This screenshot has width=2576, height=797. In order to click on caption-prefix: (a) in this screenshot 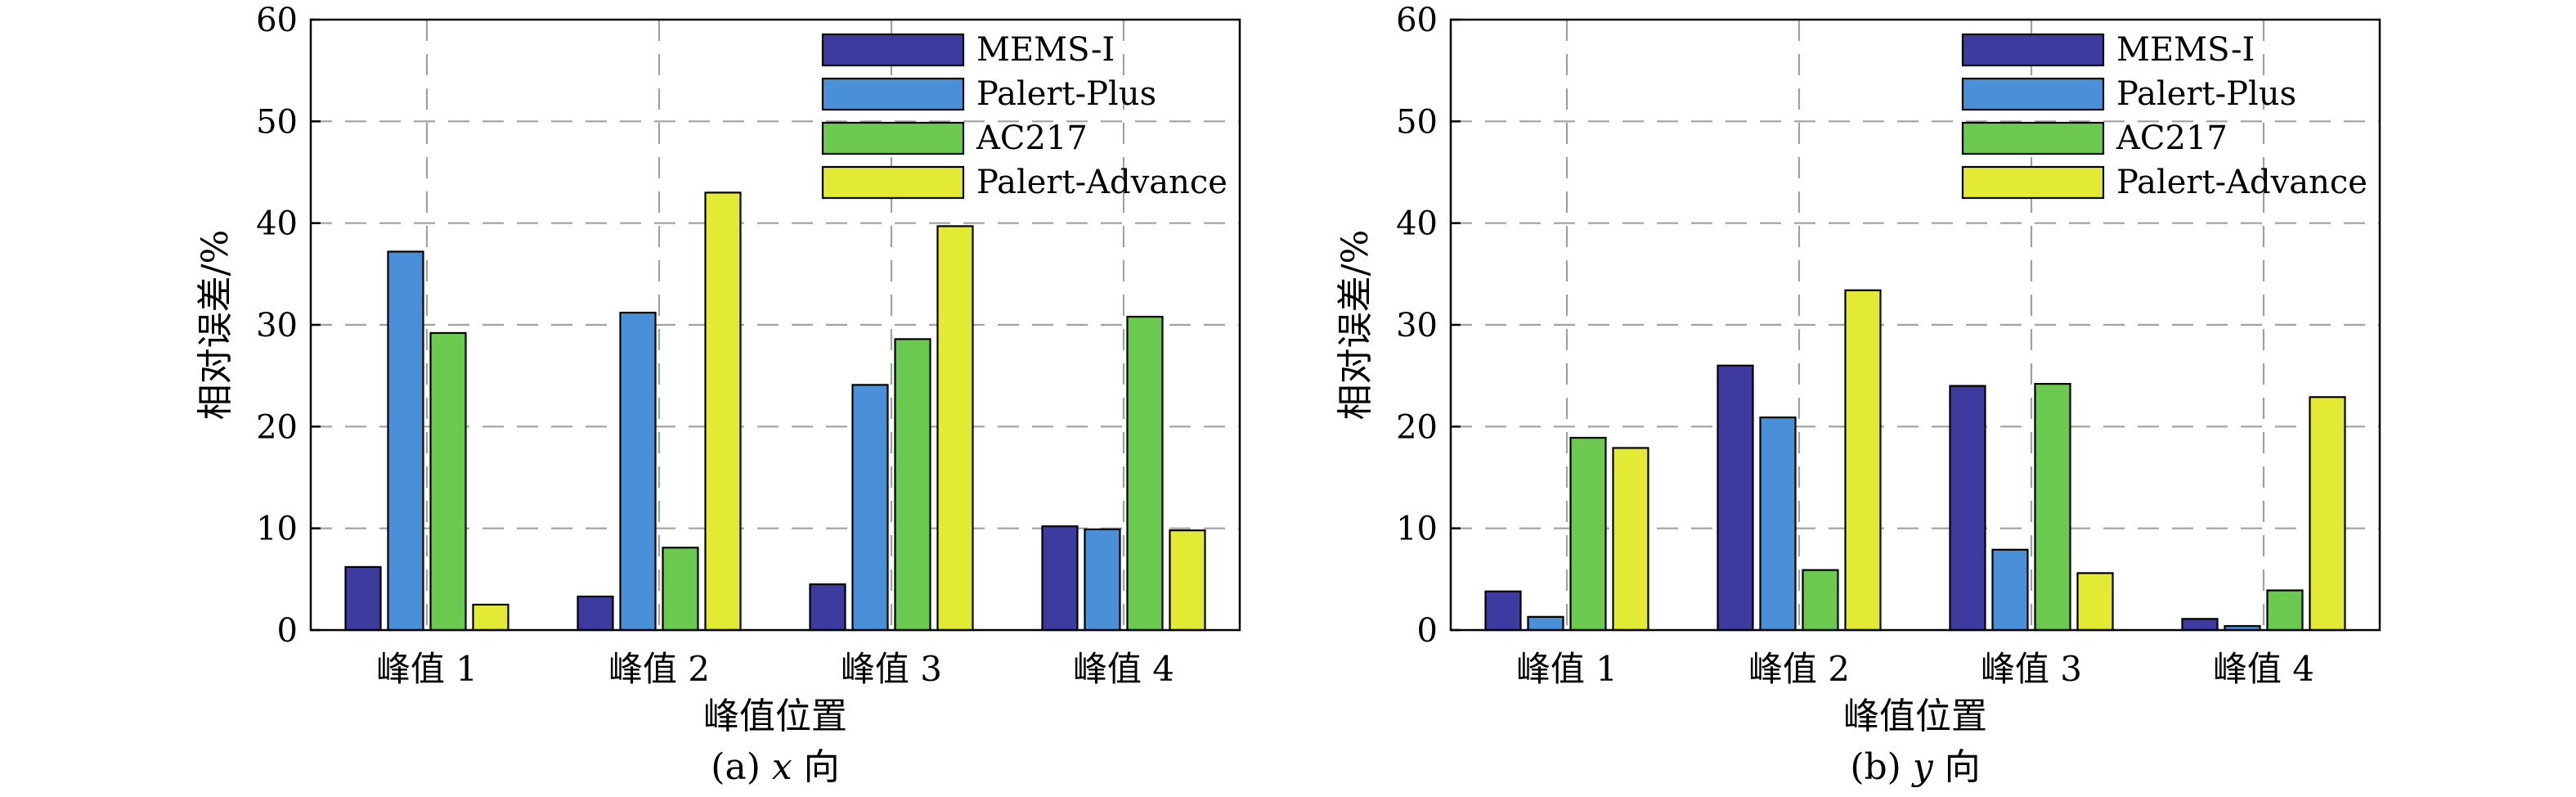, I will do `click(741, 767)`.